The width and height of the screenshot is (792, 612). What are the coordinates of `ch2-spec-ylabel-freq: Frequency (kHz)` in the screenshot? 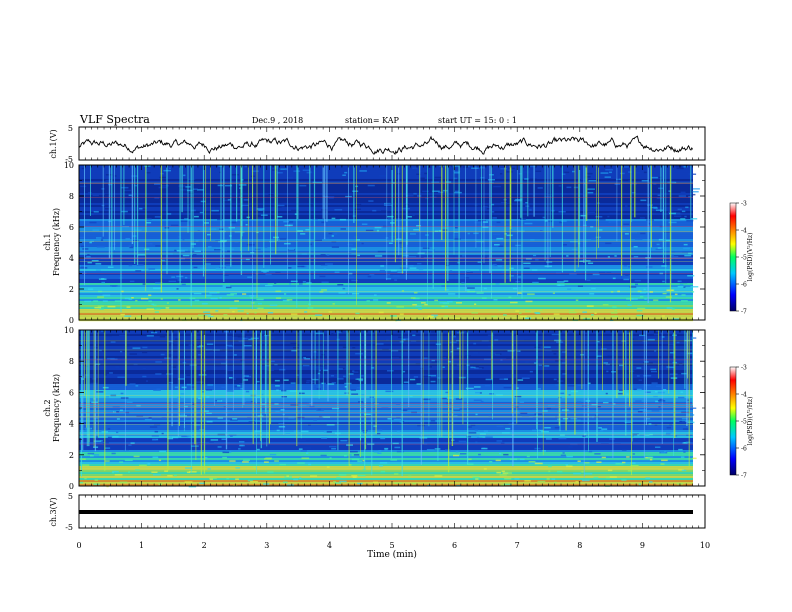 It's located at (56, 408).